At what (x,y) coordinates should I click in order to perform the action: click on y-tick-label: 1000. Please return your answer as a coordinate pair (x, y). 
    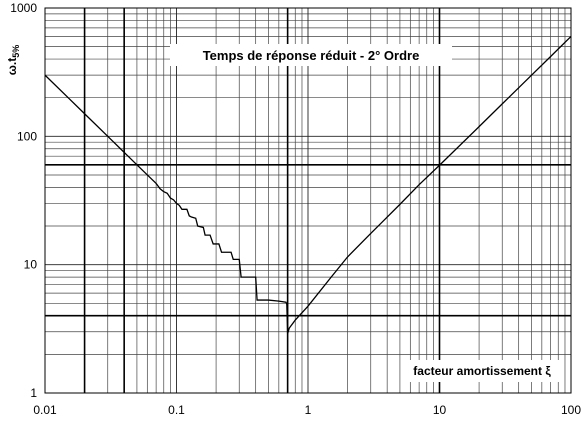
    Looking at the image, I should click on (23, 8).